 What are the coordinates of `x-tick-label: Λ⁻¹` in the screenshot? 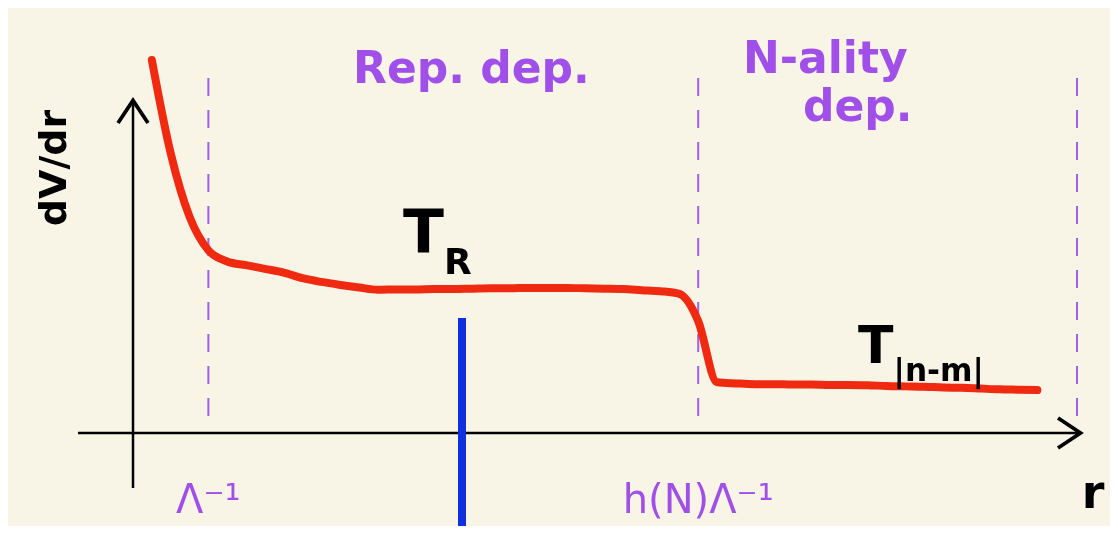 It's located at (208, 499).